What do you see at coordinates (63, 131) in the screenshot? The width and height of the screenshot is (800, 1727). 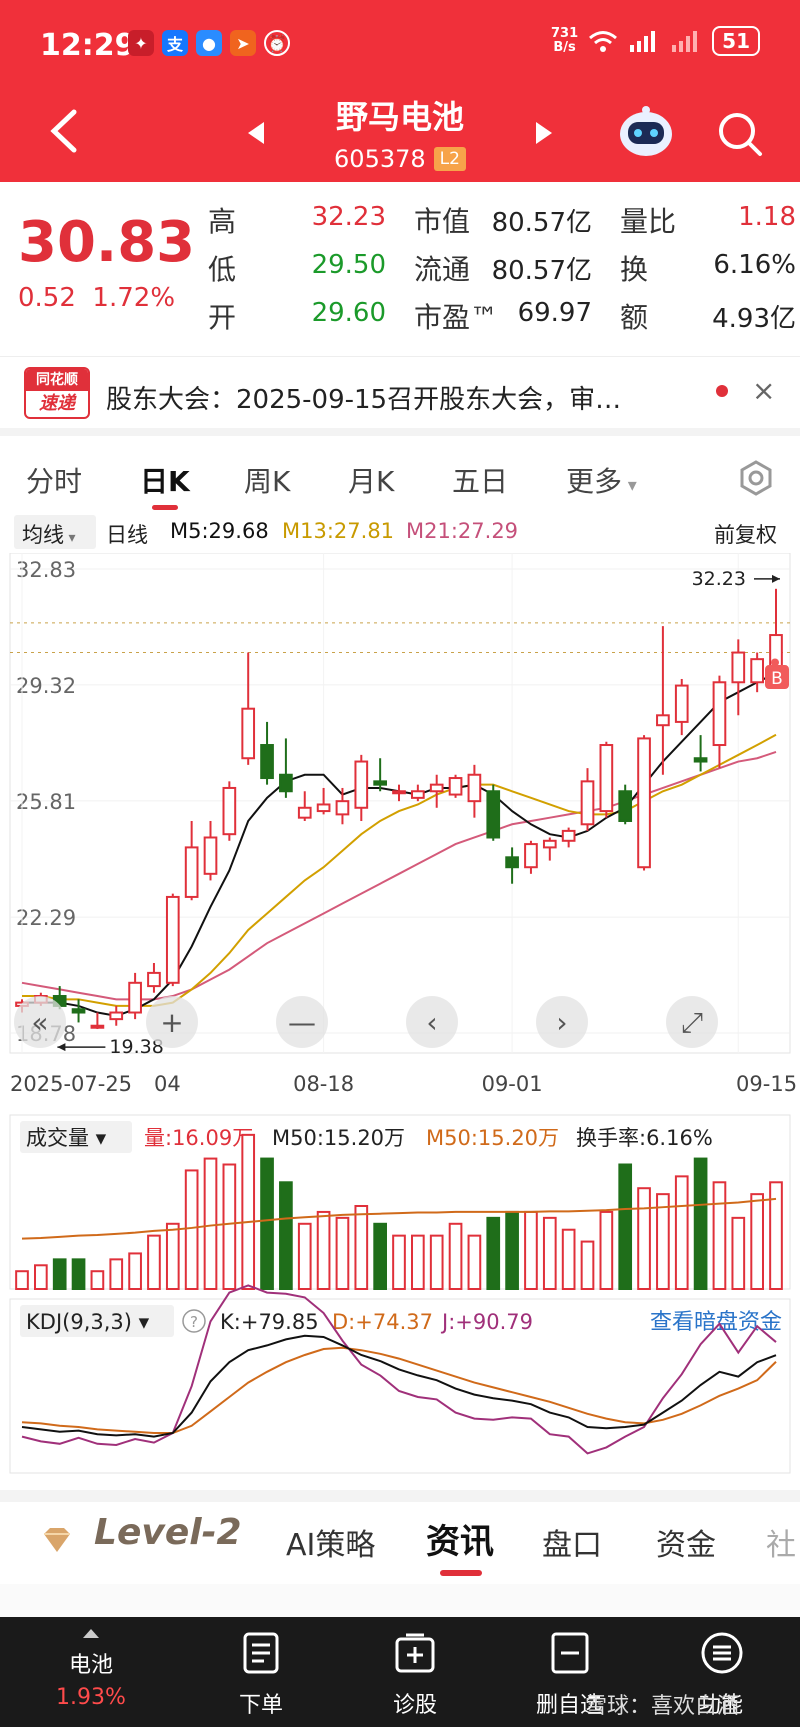 I see `back-arrow-icon` at bounding box center [63, 131].